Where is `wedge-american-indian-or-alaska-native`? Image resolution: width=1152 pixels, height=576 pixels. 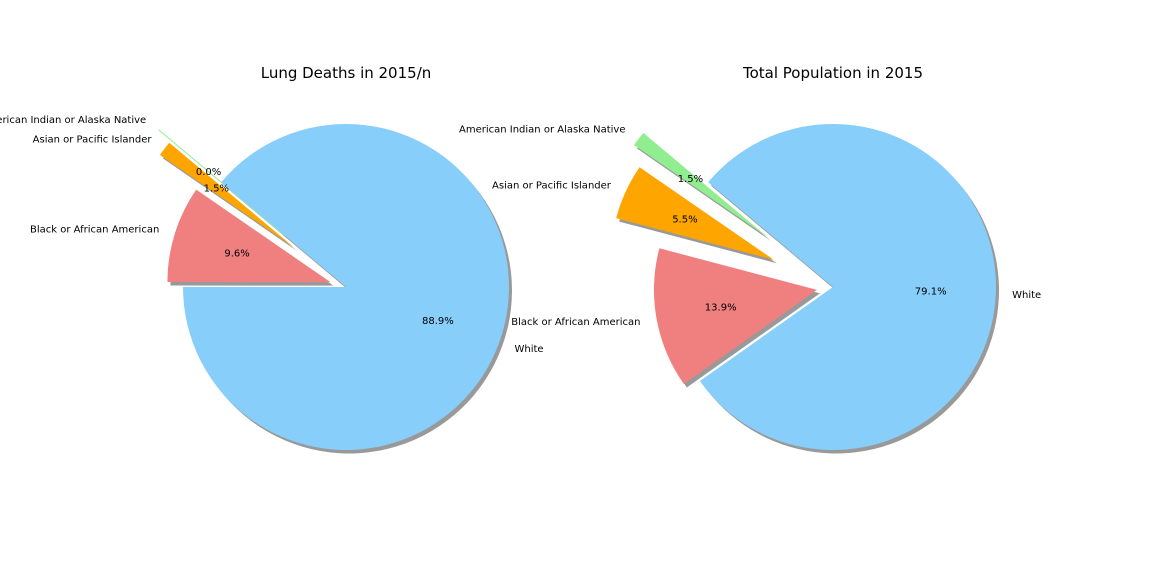
wedge-american-indian-or-alaska-native is located at coordinates (701, 185).